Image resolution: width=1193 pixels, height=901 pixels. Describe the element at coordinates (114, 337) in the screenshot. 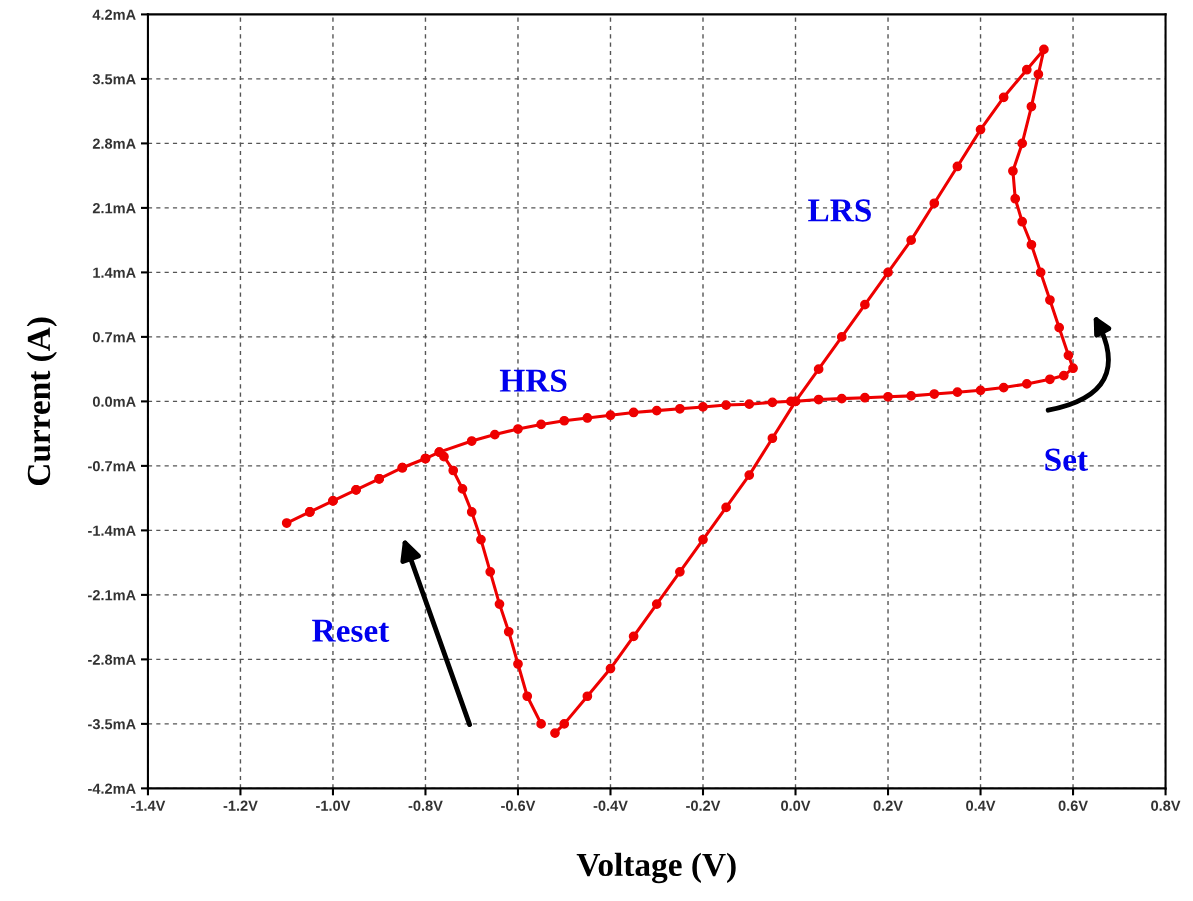

I see `y-tick-label: 0.7mA` at that location.